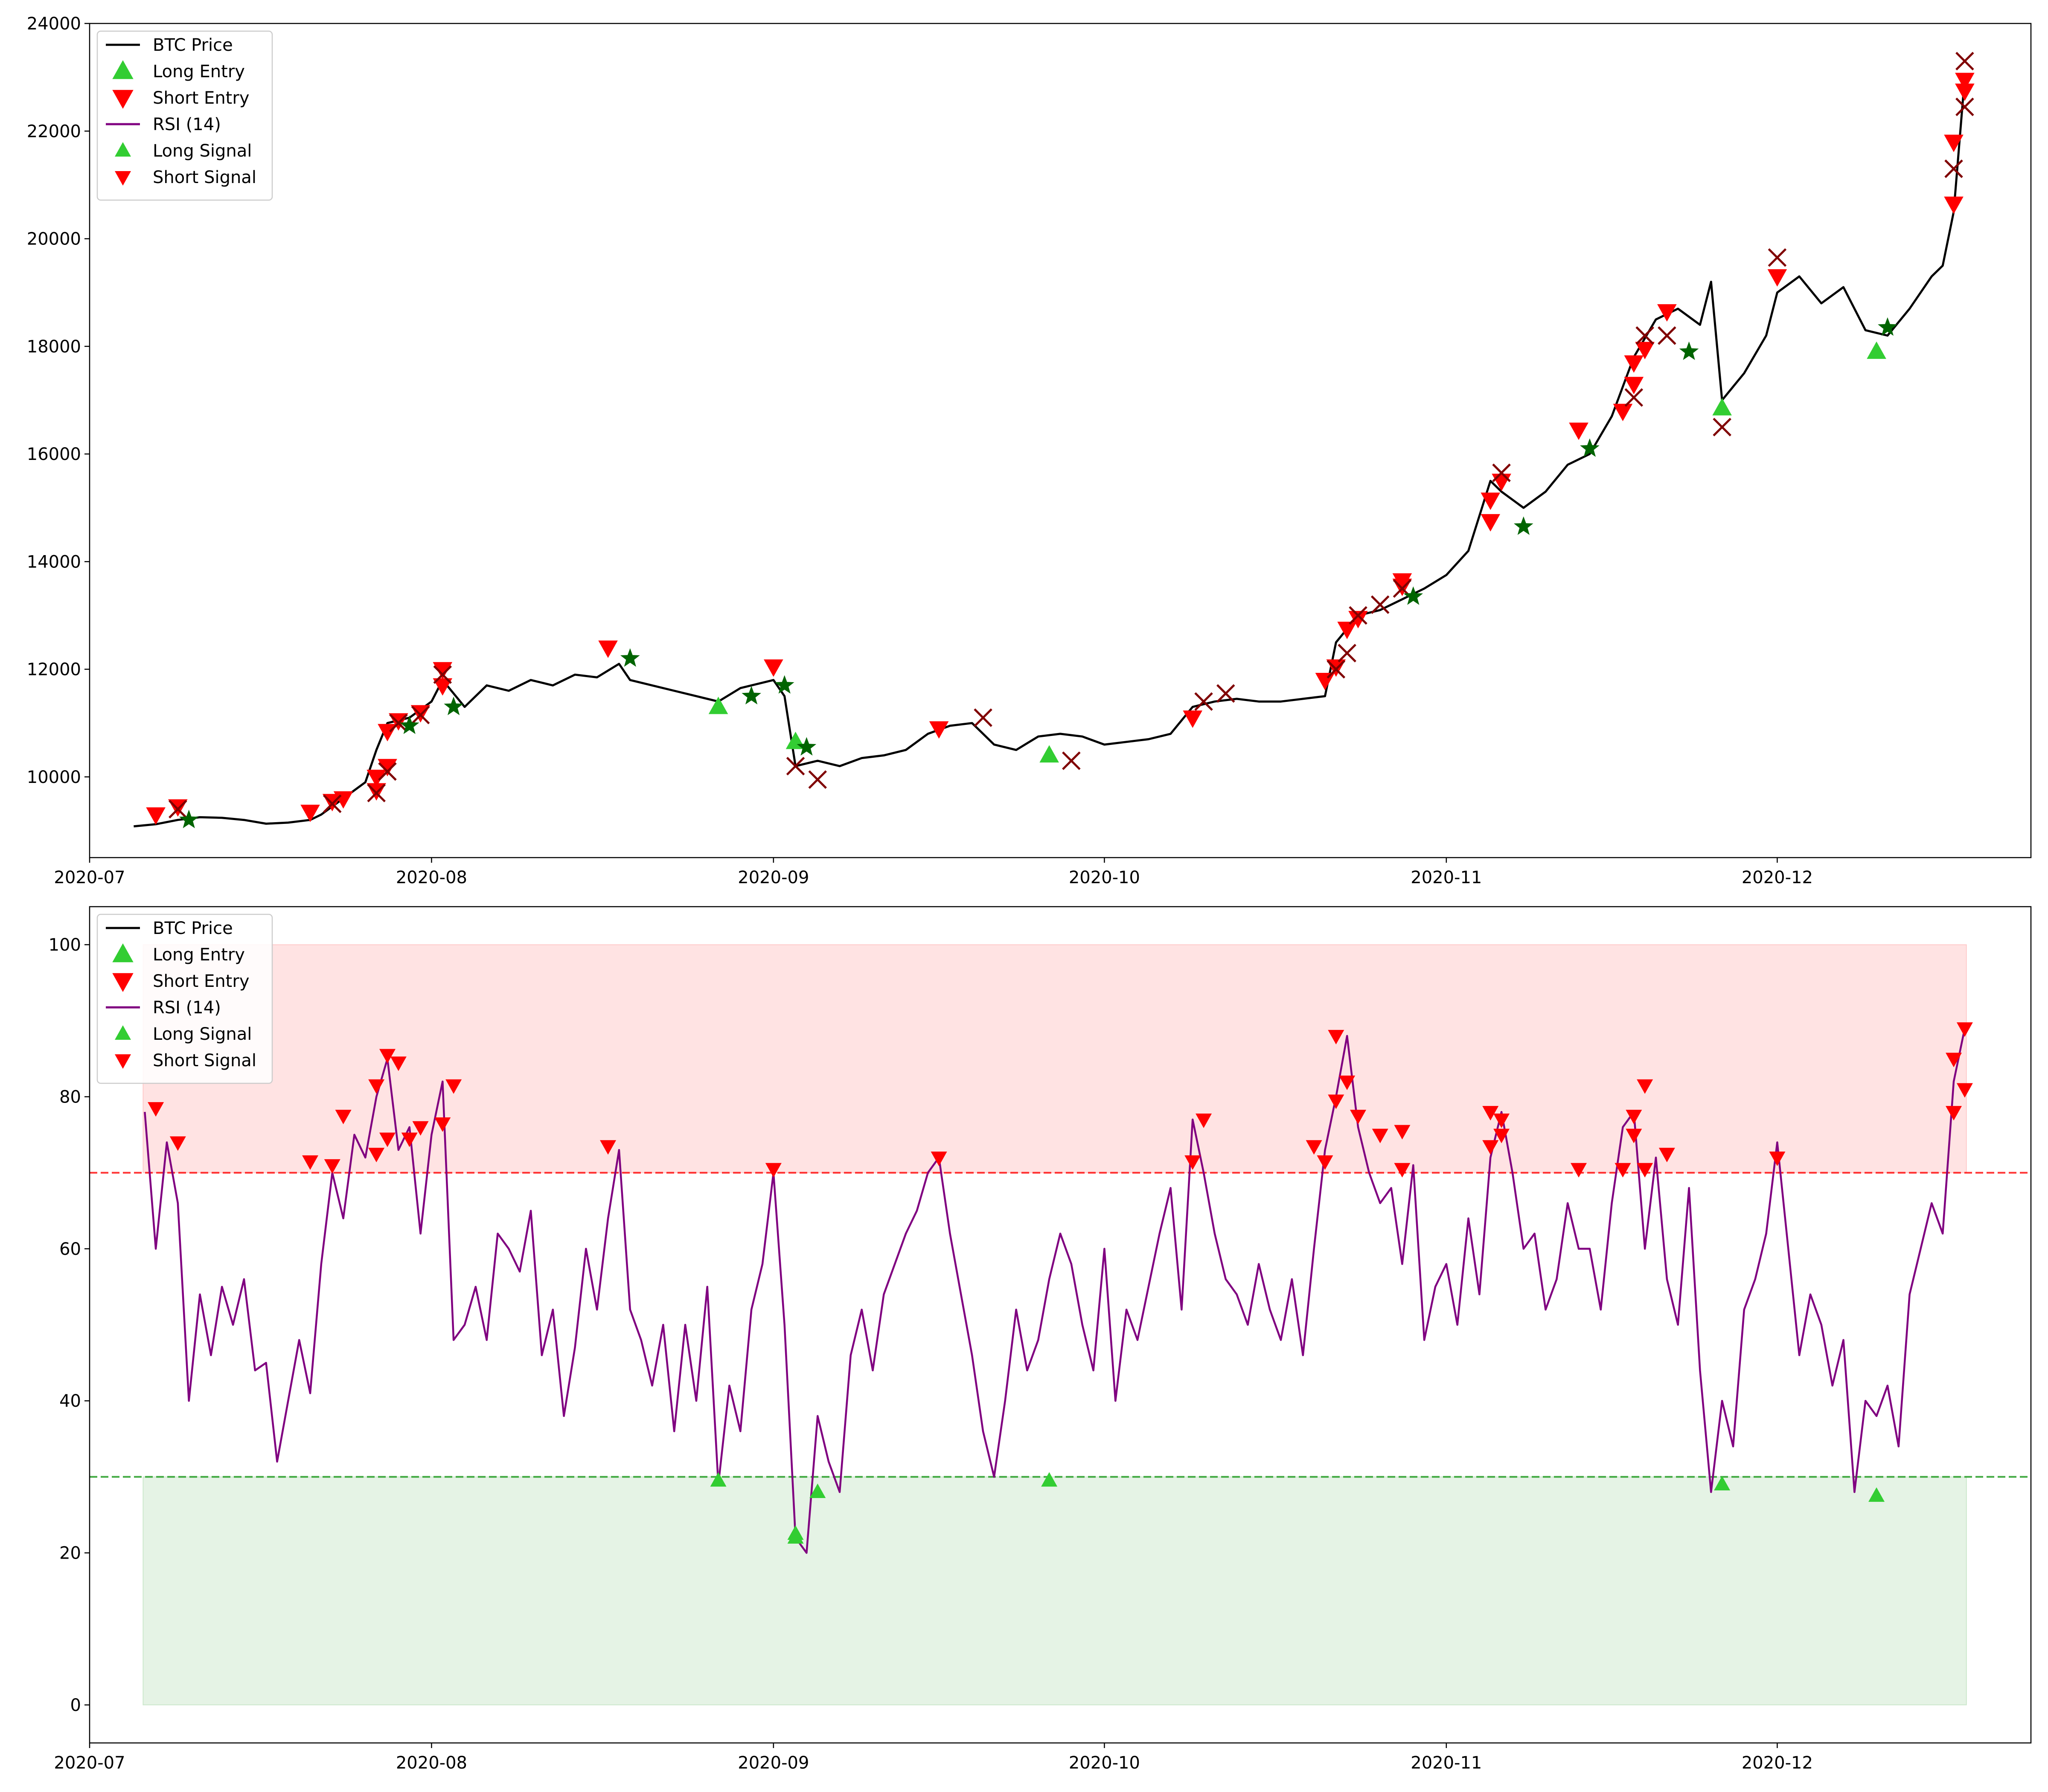 This screenshot has height=1792, width=2048. What do you see at coordinates (123, 178) in the screenshot?
I see `legend-triangle-down-swatch` at bounding box center [123, 178].